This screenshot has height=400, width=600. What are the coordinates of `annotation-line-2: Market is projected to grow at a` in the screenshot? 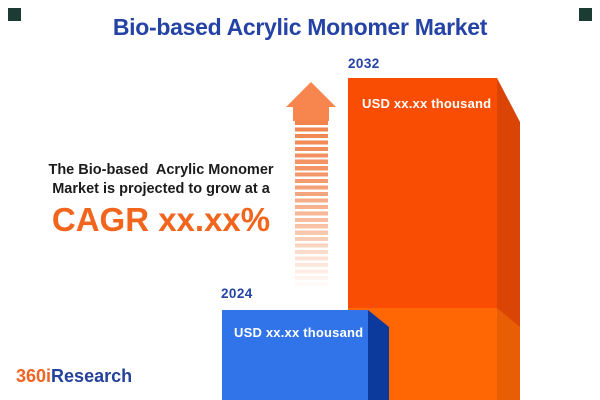 It's located at (161, 189).